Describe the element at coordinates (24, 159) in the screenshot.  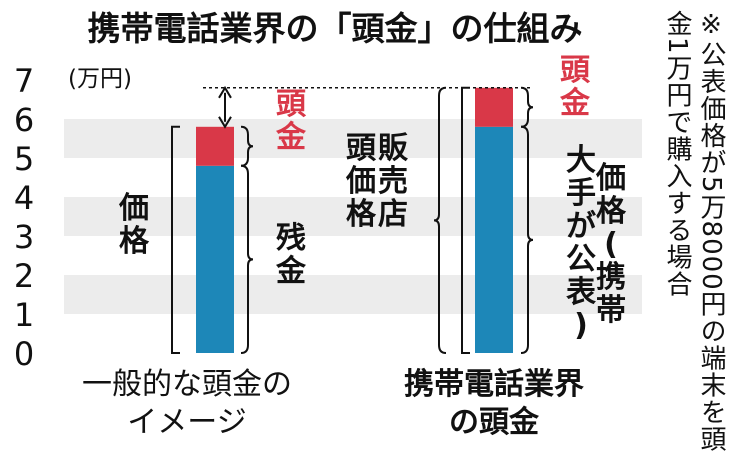
I see `y-tick-label: 5` at that location.